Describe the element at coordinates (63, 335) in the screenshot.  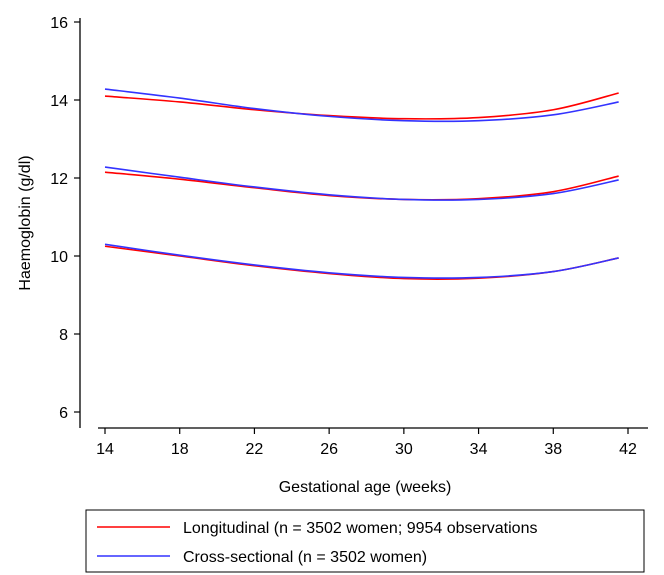
I see `y-tick-label: 8` at that location.